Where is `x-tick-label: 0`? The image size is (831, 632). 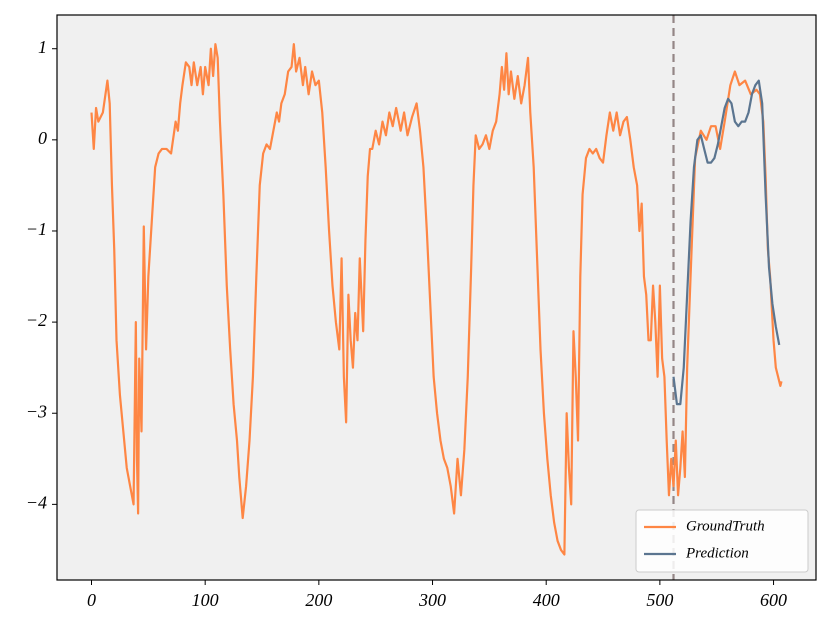
x-tick-label: 0 is located at coordinates (91, 600).